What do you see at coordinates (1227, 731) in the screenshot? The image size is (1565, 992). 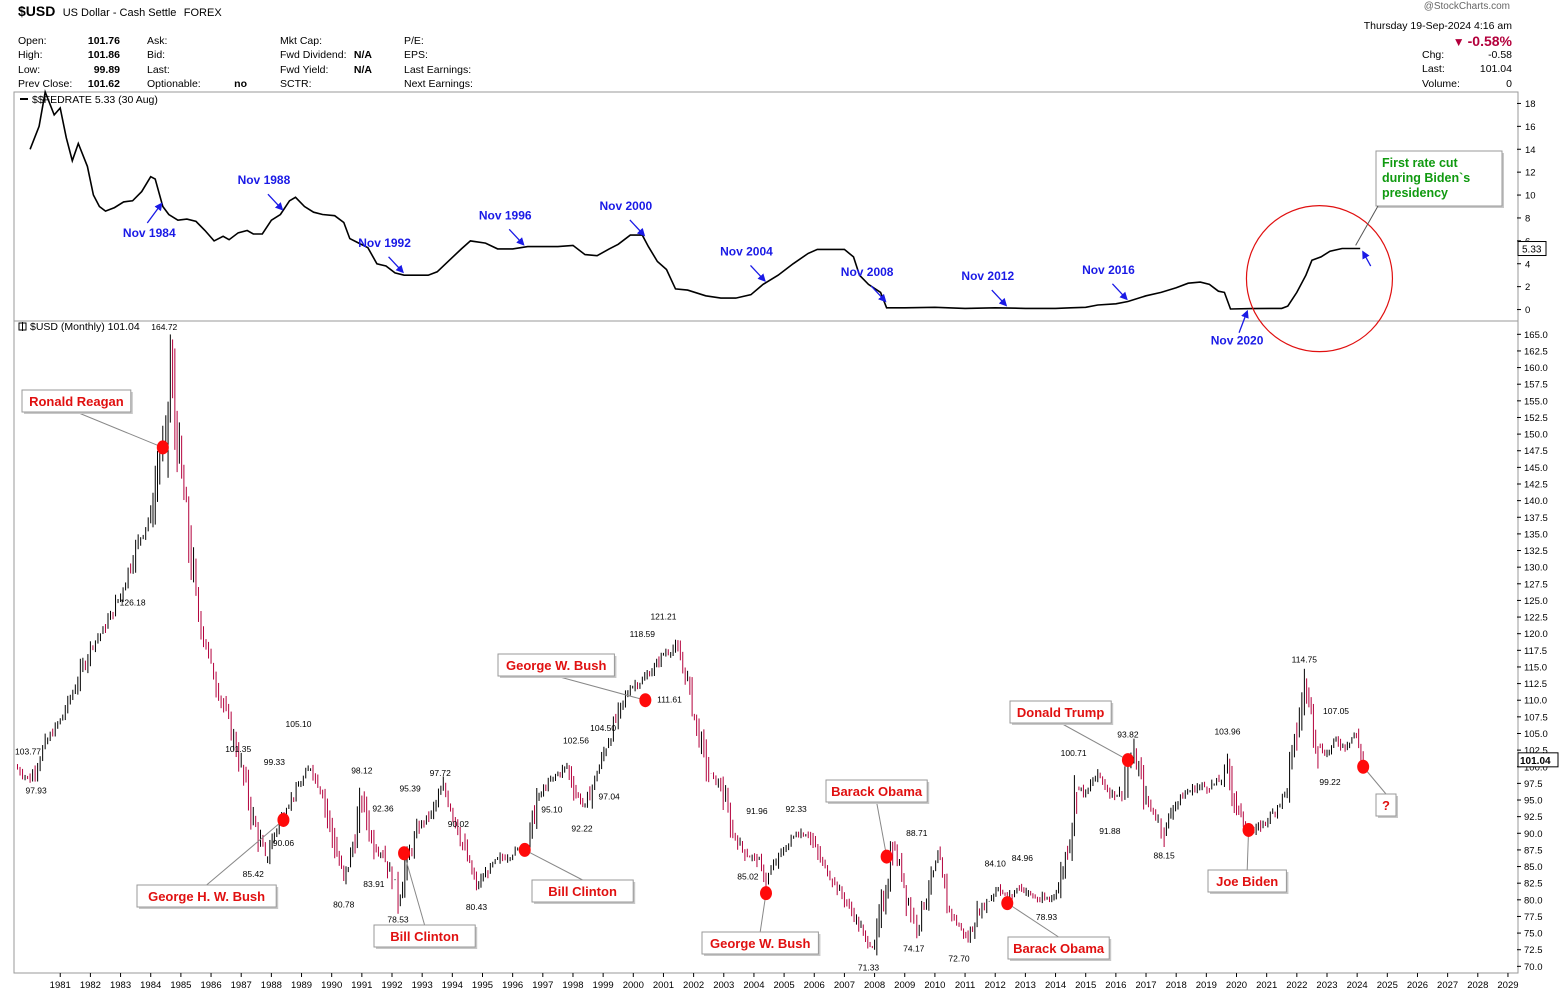 I see `usd-price-label: 103.96` at bounding box center [1227, 731].